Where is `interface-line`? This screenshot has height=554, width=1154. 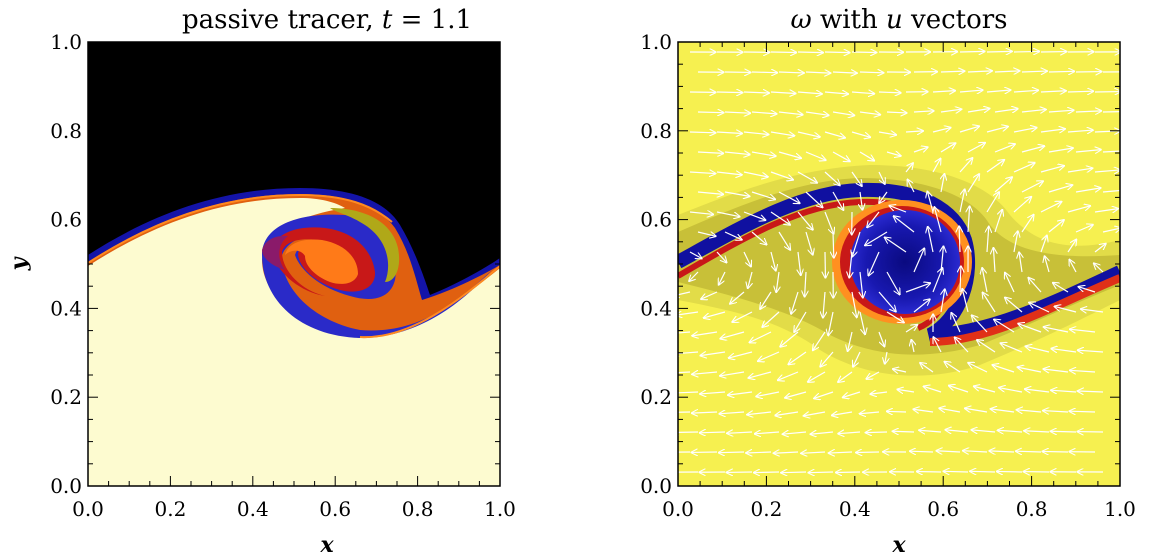
interface-line is located at coordinates (240, 228).